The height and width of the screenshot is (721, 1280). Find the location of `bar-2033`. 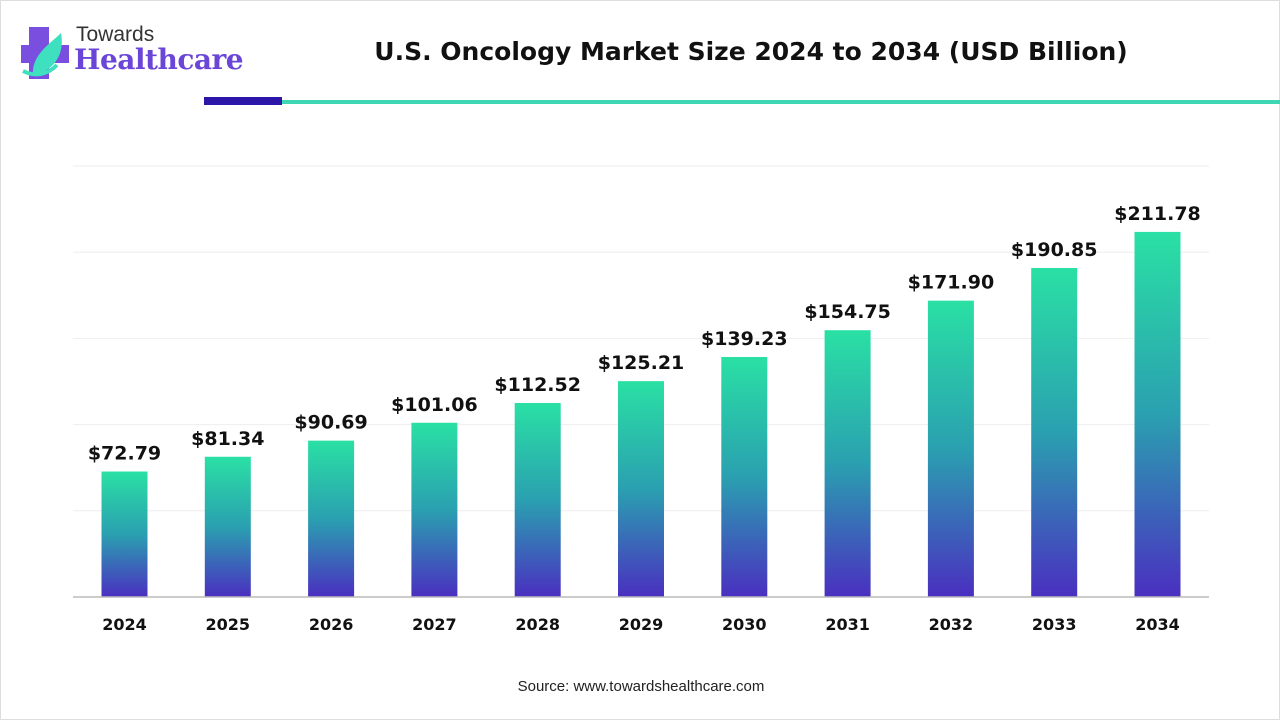

bar-2033 is located at coordinates (1054, 432).